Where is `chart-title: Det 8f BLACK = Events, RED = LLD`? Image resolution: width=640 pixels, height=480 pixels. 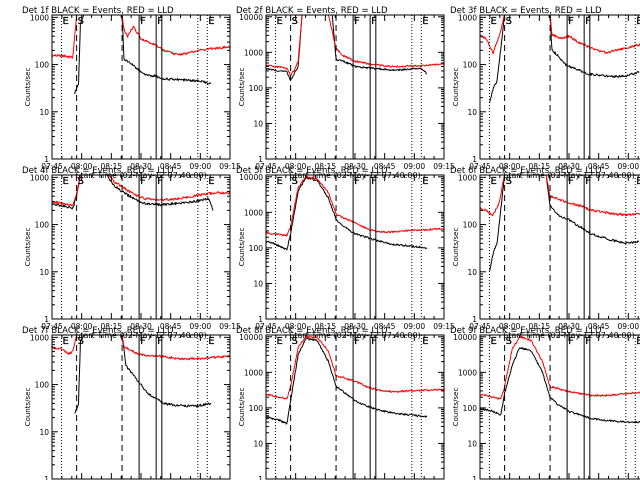 chart-title: Det 8f BLACK = Events, RED = LLD is located at coordinates (312, 331).